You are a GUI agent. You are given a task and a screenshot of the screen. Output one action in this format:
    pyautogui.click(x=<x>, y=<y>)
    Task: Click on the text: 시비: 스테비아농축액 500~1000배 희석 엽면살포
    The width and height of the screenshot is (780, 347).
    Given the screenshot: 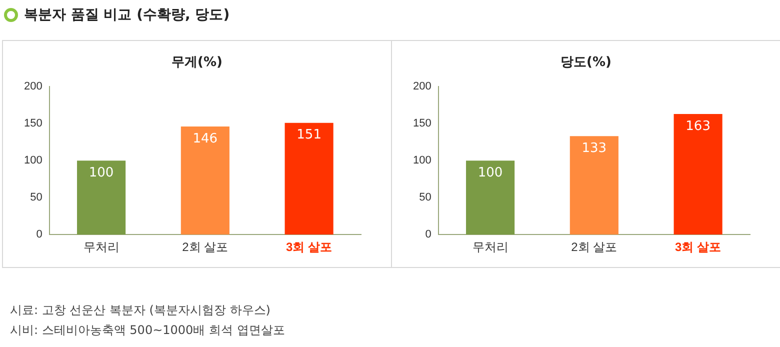 What is the action you would take?
    pyautogui.click(x=147, y=330)
    